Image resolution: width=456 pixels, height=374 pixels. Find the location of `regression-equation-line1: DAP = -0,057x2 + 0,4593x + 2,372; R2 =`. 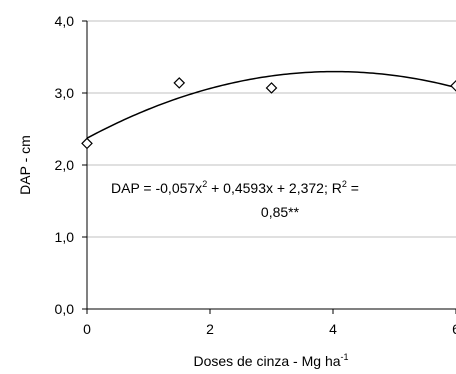

regression-equation-line1: DAP = -0,057x2 + 0,4593x + 2,372; R2 = is located at coordinates (235, 187).